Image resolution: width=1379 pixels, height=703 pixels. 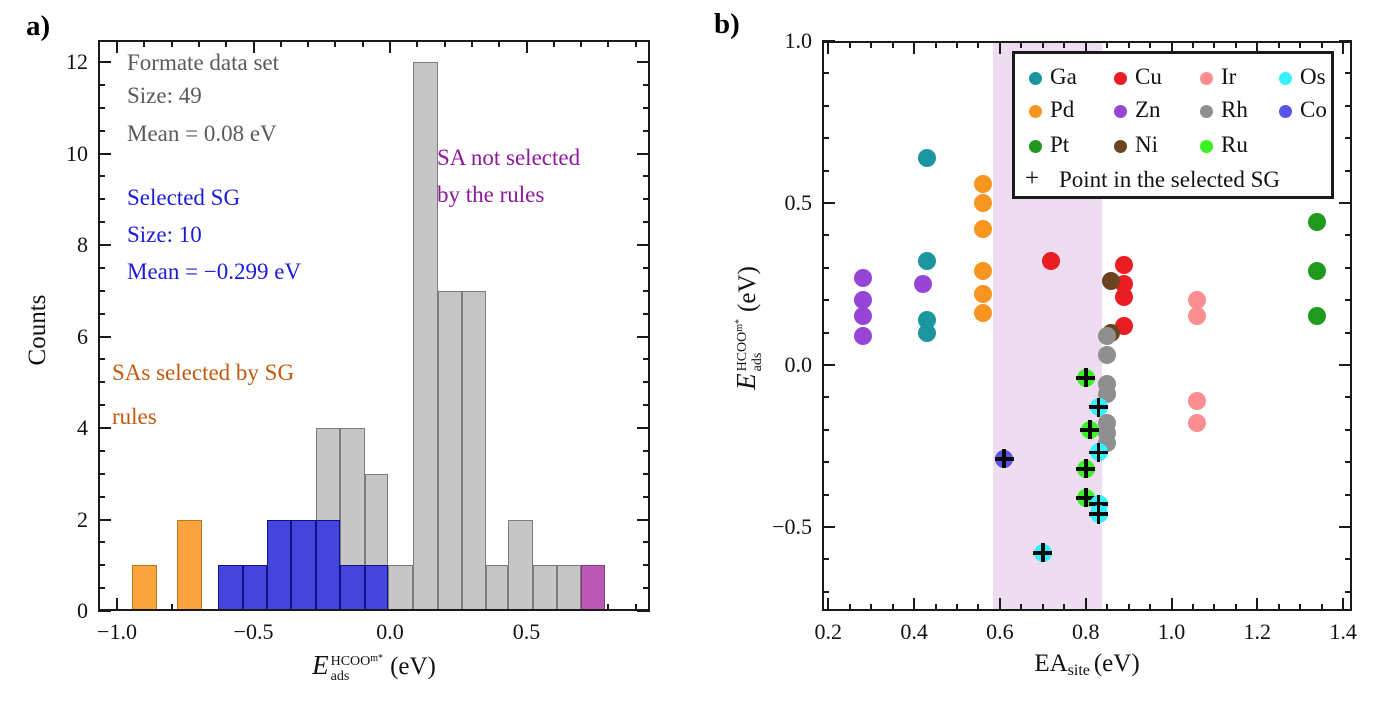 What do you see at coordinates (77, 153) in the screenshot?
I see `axis-tick-label: 10` at bounding box center [77, 153].